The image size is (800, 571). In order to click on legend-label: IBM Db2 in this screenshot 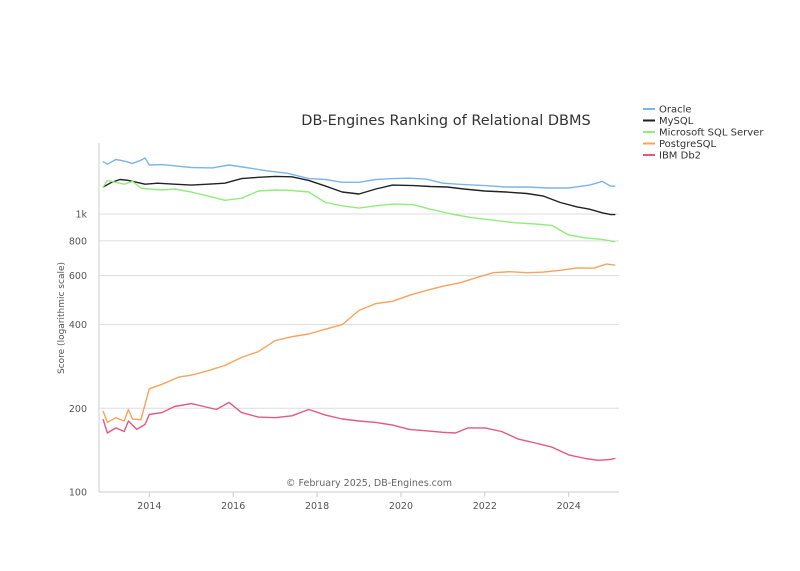, I will do `click(680, 156)`.